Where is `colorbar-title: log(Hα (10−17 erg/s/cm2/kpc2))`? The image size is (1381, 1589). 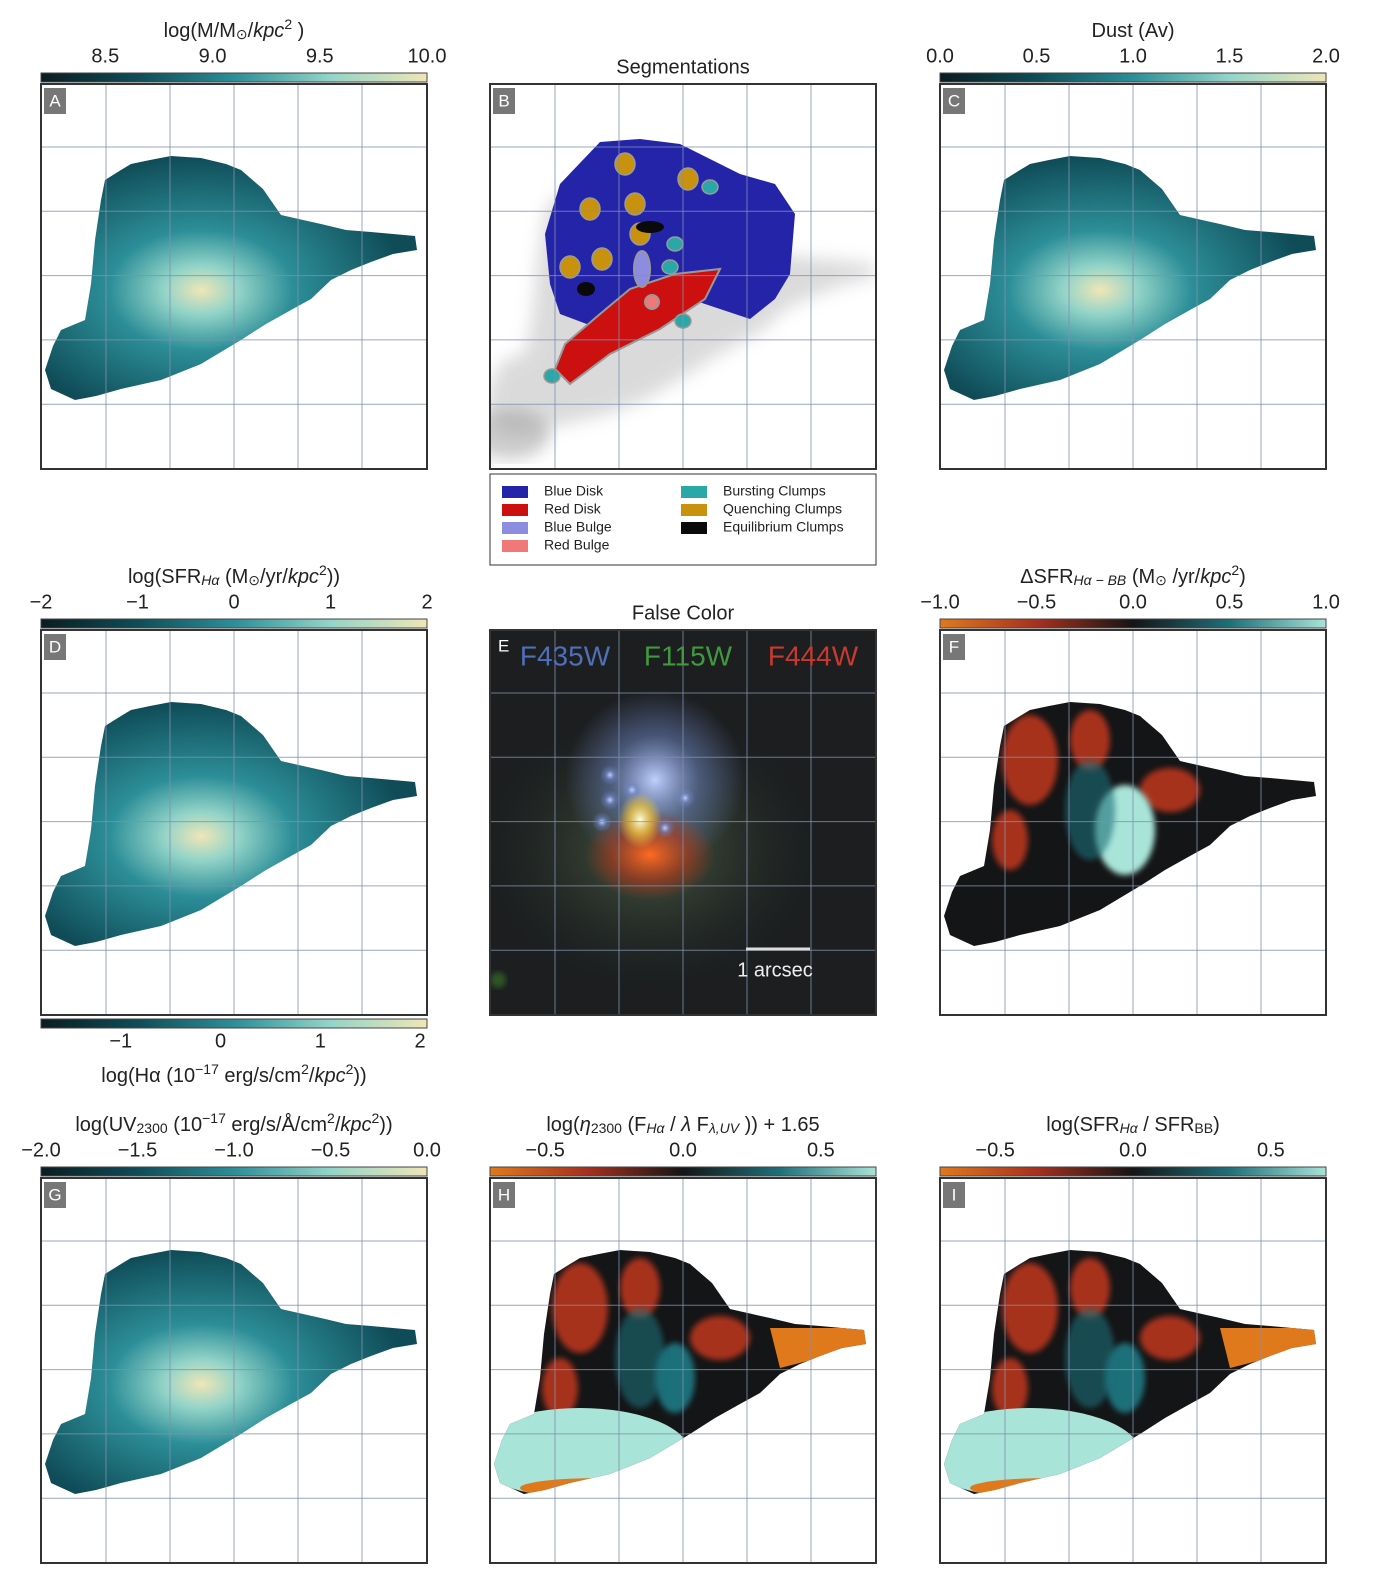
colorbar-title: log(Hα (10−17 erg/s/cm2/kpc2)) is located at coordinates (233, 1074).